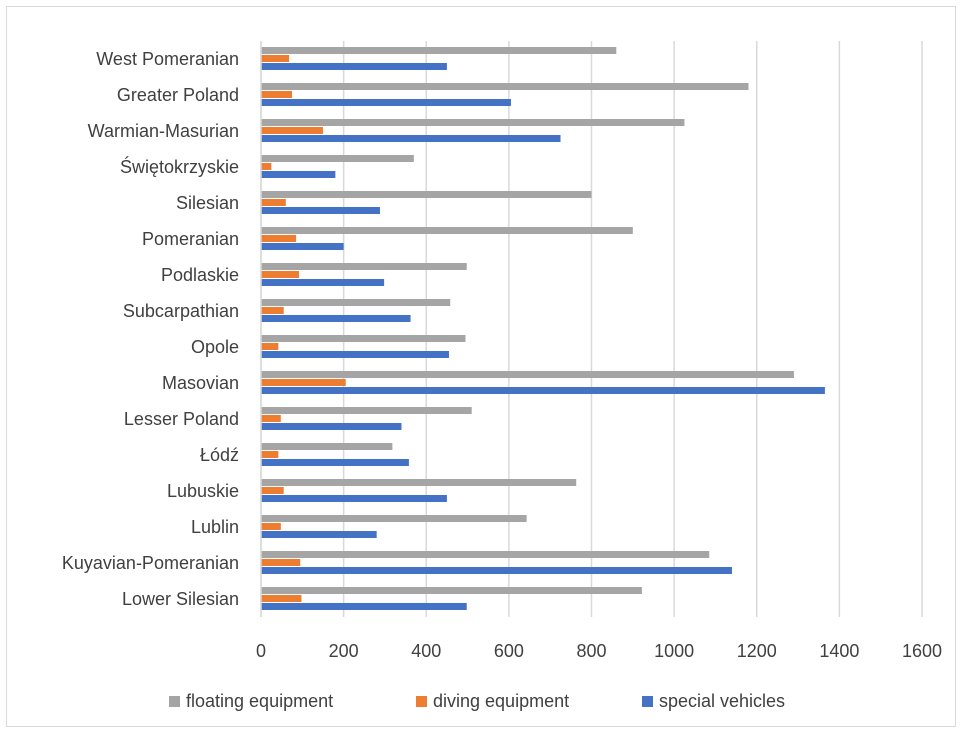 This screenshot has height=733, width=962. Describe the element at coordinates (200, 275) in the screenshot. I see `category-label: Podlaskie` at that location.